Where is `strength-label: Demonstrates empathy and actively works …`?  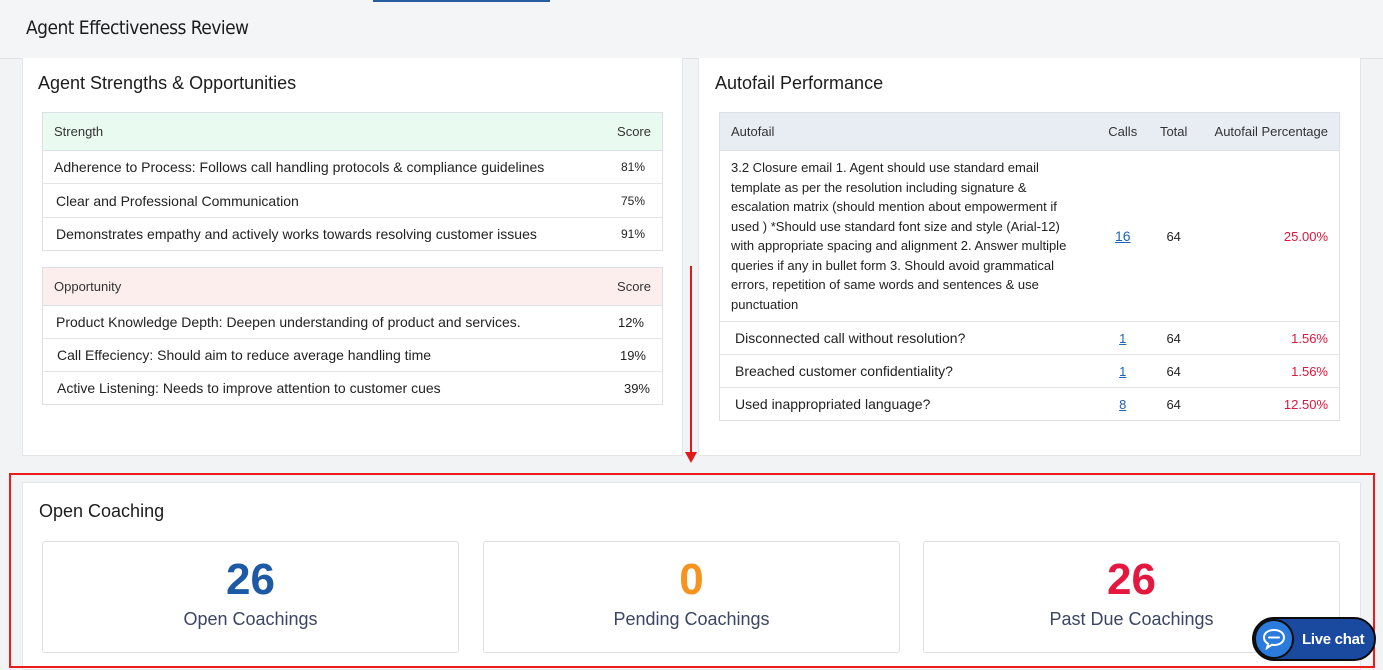
strength-label: Demonstrates empathy and actively works … is located at coordinates (296, 234).